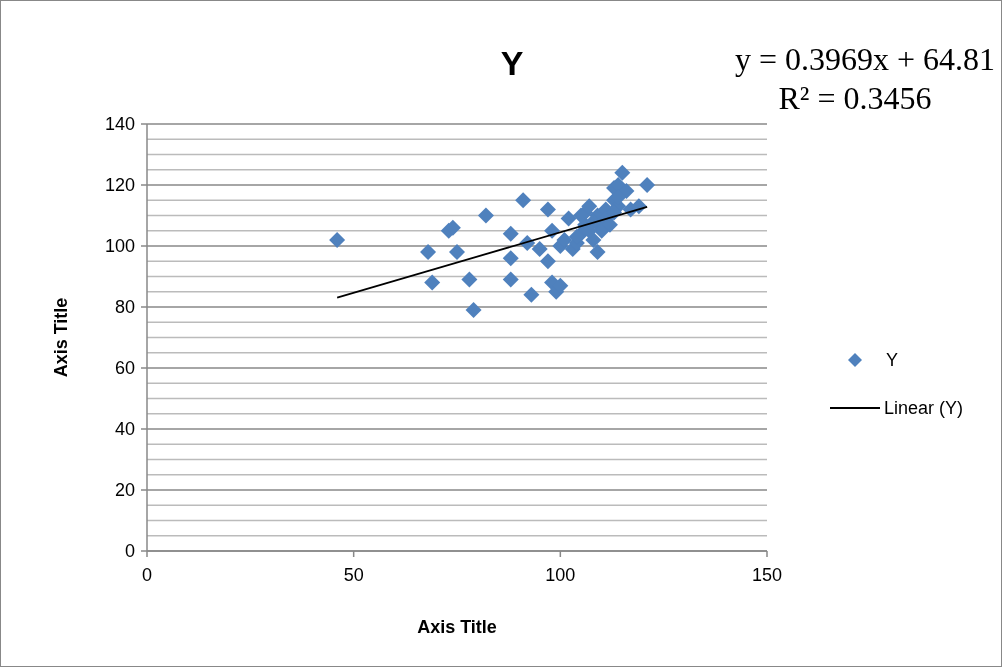  Describe the element at coordinates (129, 551) in the screenshot. I see `y-tick-label: 0` at that location.